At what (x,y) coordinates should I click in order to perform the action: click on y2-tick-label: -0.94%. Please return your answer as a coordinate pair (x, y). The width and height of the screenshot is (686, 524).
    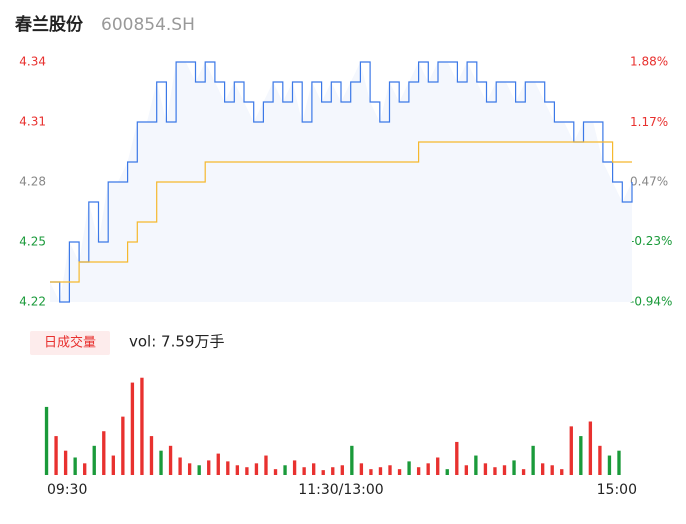
    Looking at the image, I should click on (651, 302).